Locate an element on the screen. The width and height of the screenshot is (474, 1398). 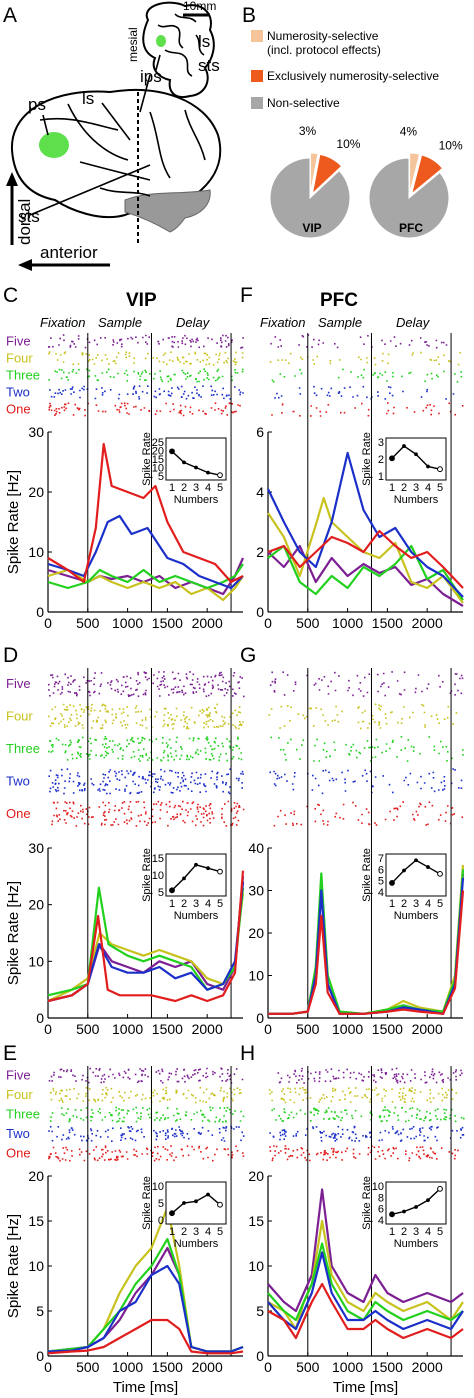
x-axis-label: Time [ms] is located at coordinates (145, 1387).